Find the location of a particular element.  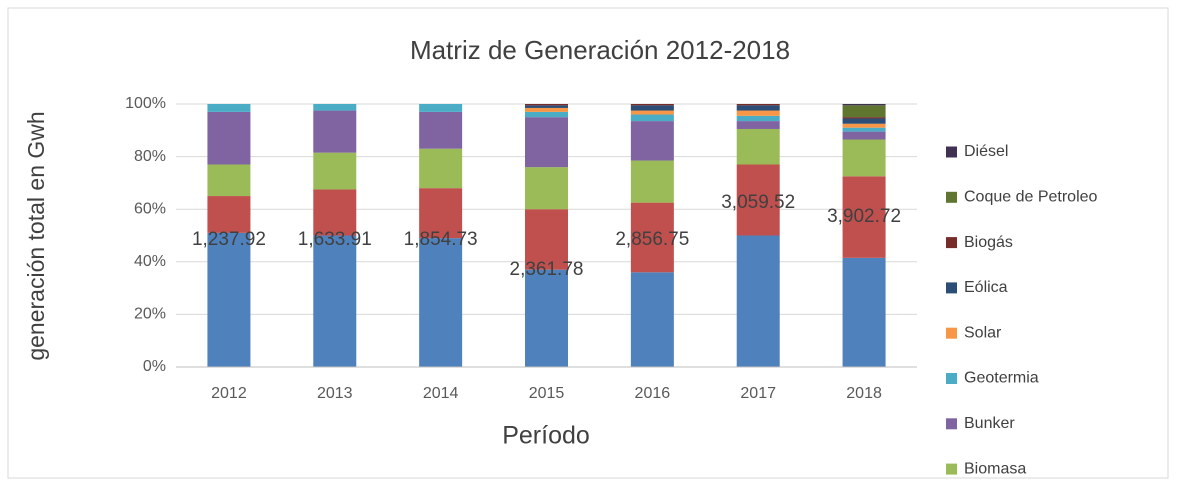

chart-title: Matriz de Generación 2012-2018 is located at coordinates (600, 50).